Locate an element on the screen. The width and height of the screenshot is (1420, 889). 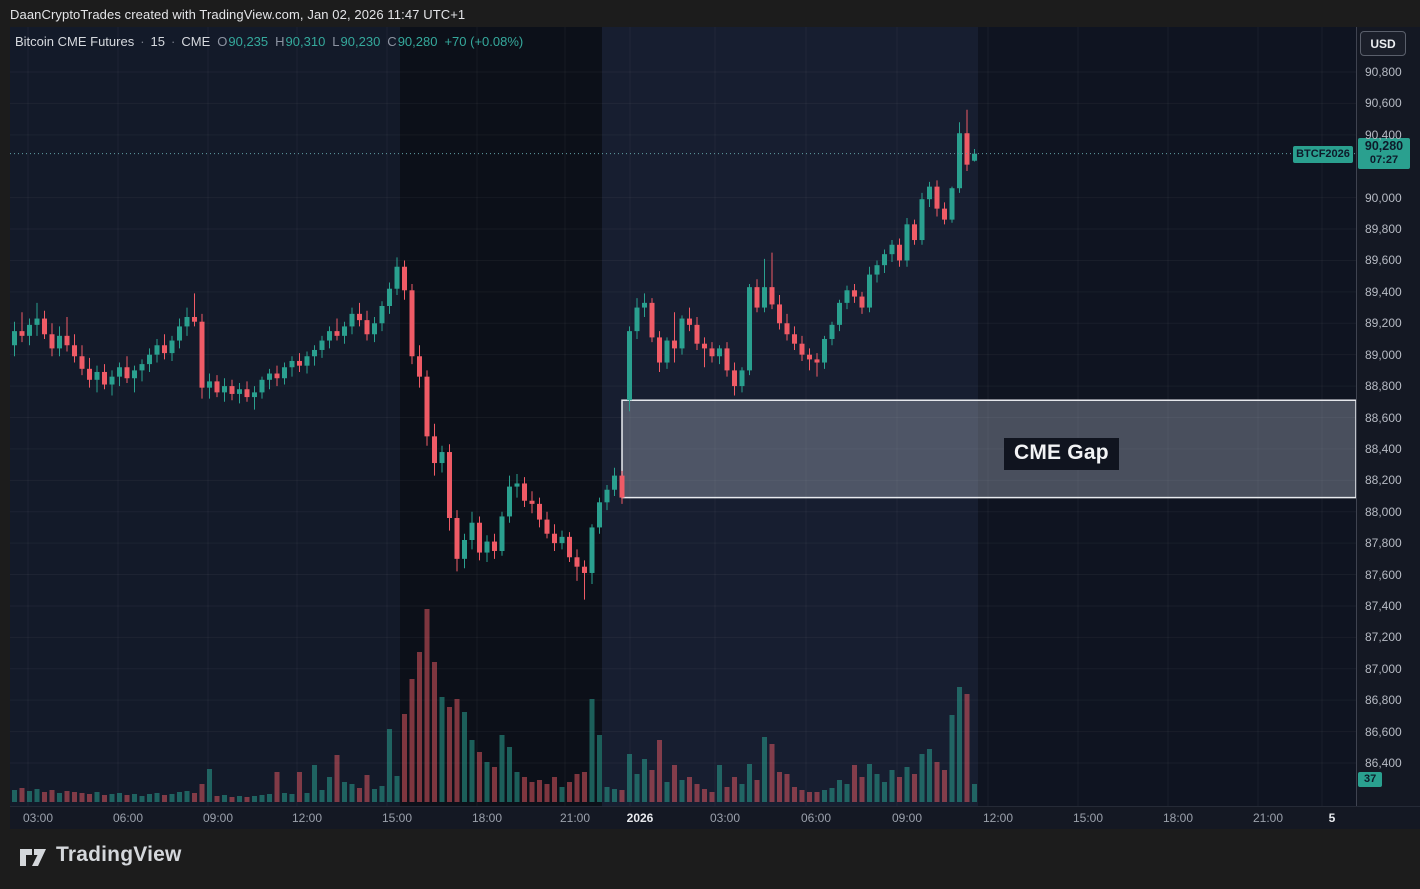
footer-bar: TradingView is located at coordinates (710, 859).